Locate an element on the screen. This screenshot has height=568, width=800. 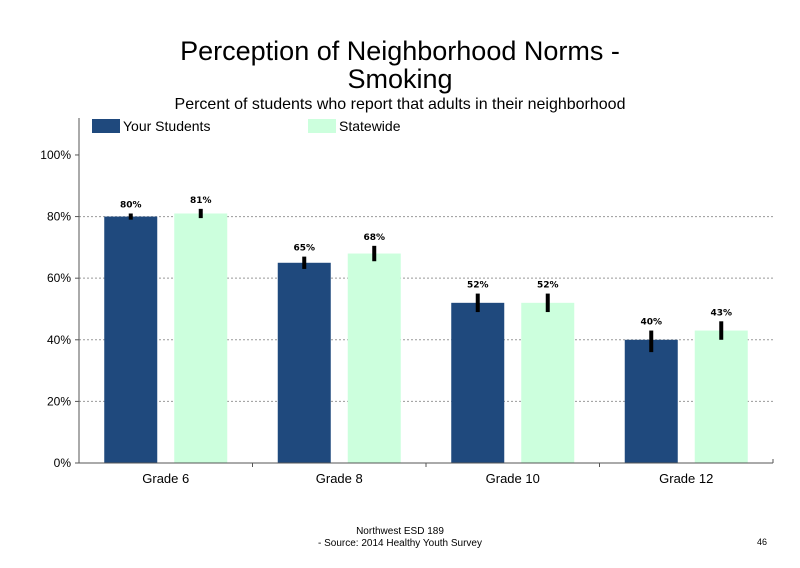
footer-org: Northwest ESD 189 is located at coordinates (400, 531).